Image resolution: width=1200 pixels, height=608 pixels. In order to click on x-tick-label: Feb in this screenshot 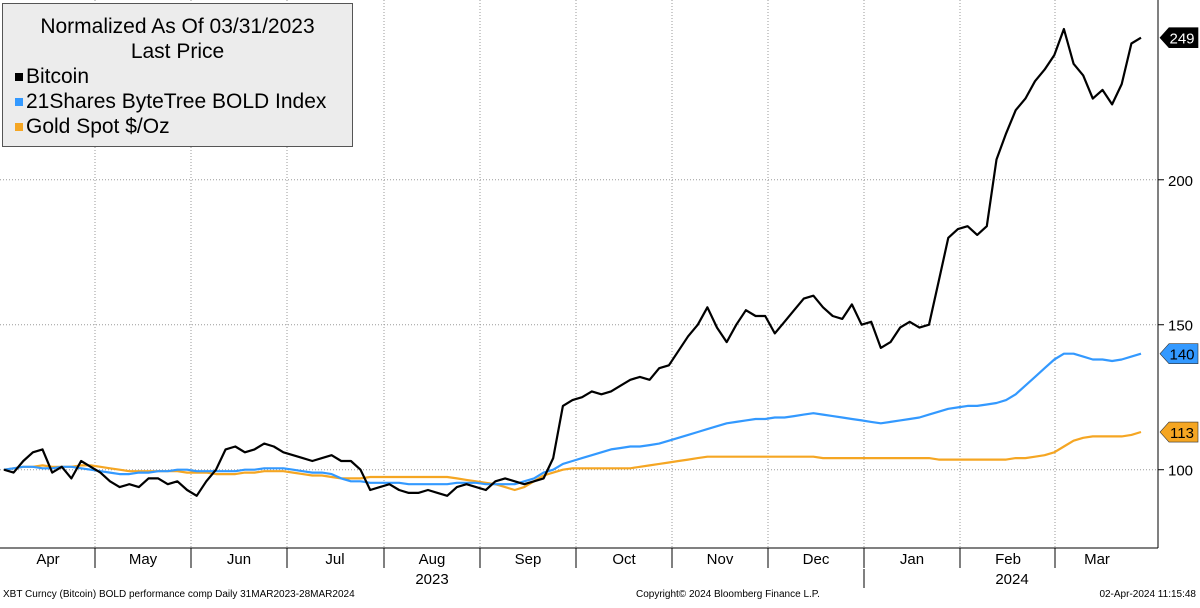, I will do `click(1008, 559)`.